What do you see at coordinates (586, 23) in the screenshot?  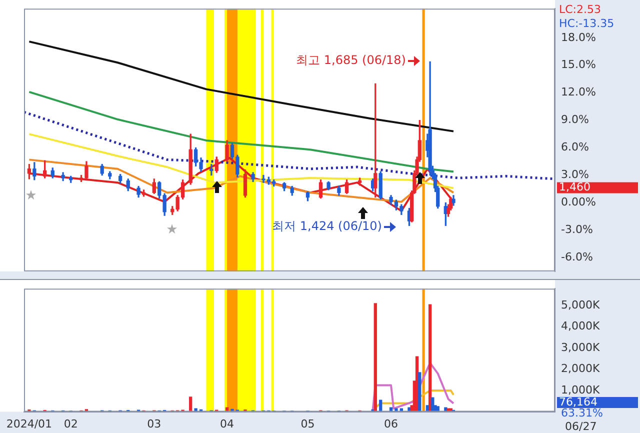 I see `text: HC:-13.35` at bounding box center [586, 23].